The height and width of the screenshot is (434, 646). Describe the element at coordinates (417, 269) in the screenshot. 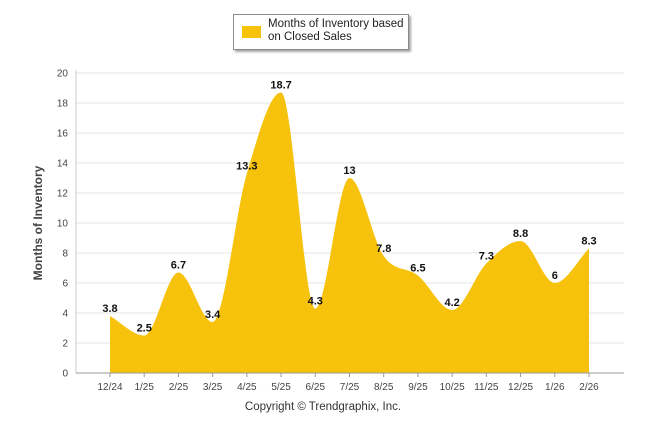

I see `data-label: 6.5` at that location.